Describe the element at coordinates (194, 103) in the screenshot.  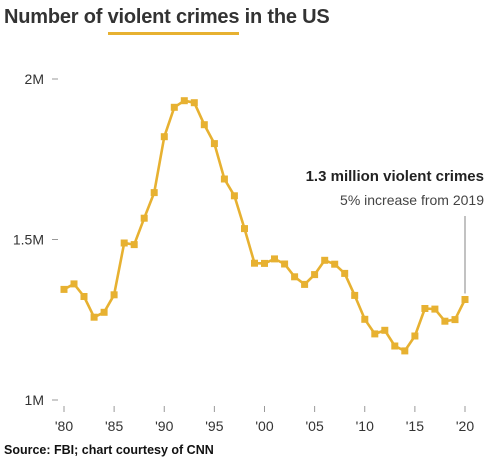
I see `data-point-1993` at that location.